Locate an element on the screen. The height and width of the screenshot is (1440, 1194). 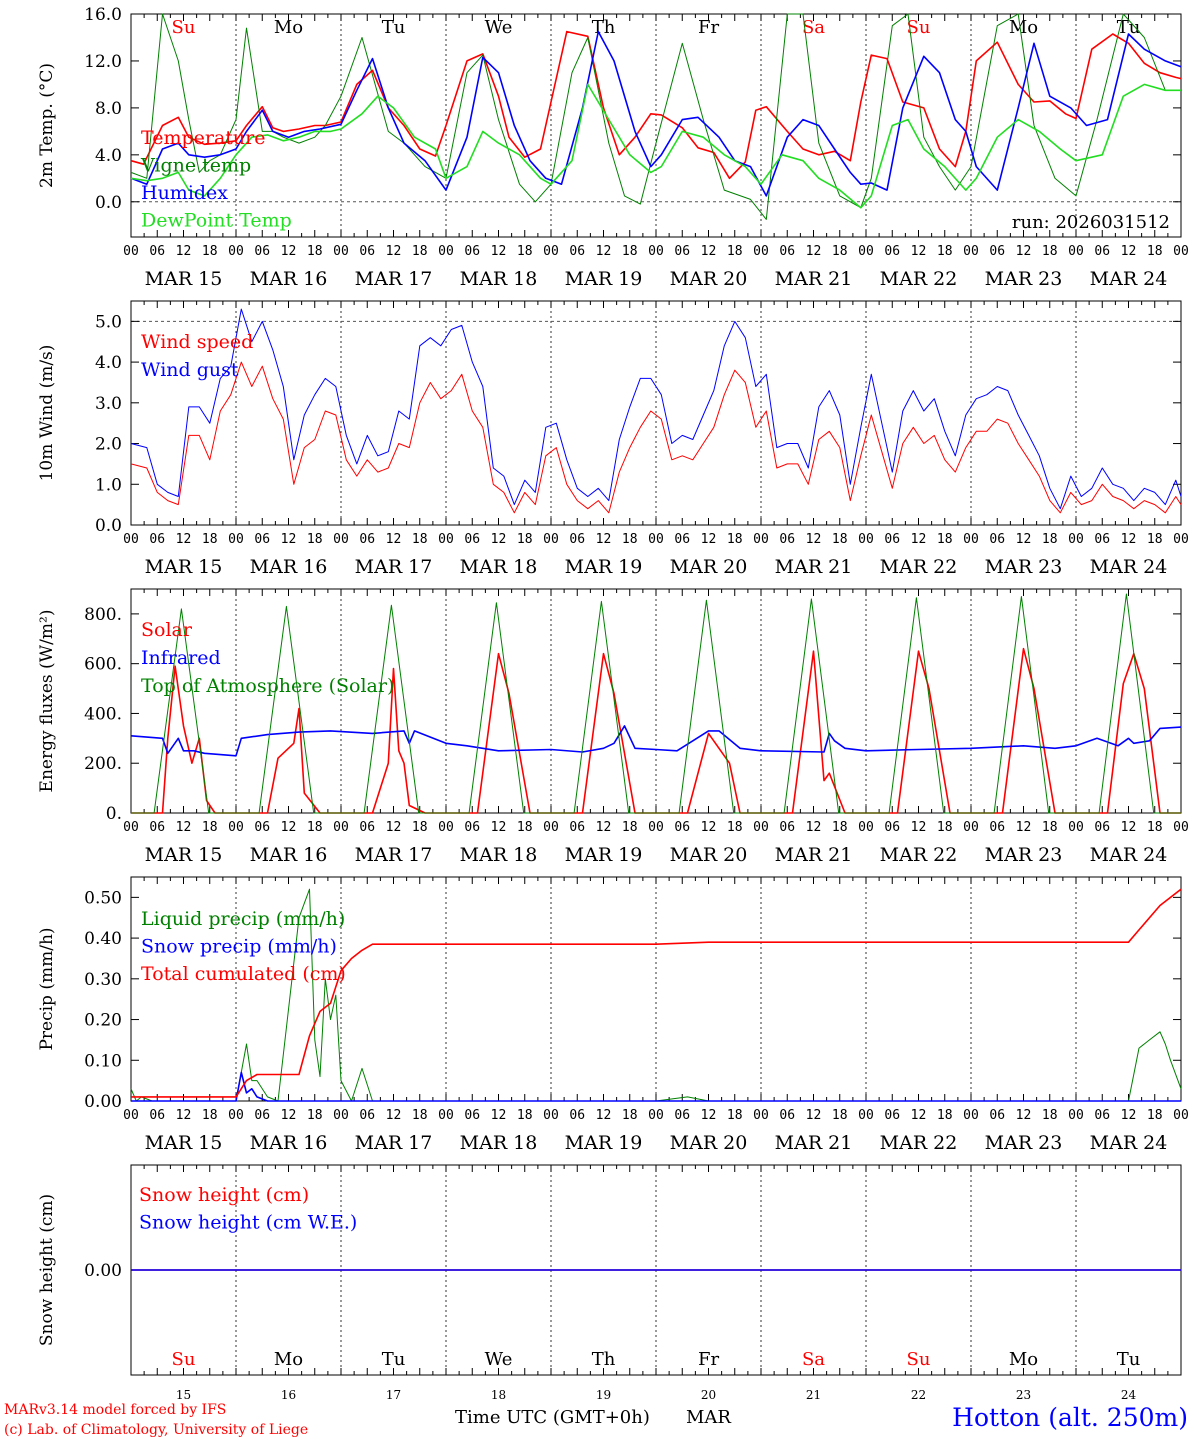
x-axis-title: Time UTC (GMT+0h) is located at coordinates (552, 1417).